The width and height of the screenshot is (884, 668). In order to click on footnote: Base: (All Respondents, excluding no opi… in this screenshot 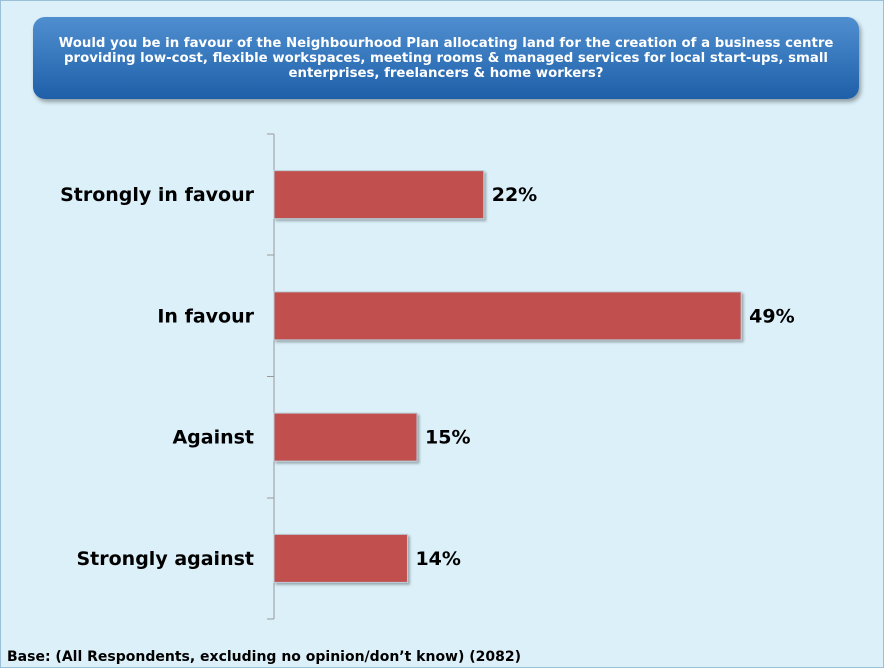, I will do `click(264, 657)`.